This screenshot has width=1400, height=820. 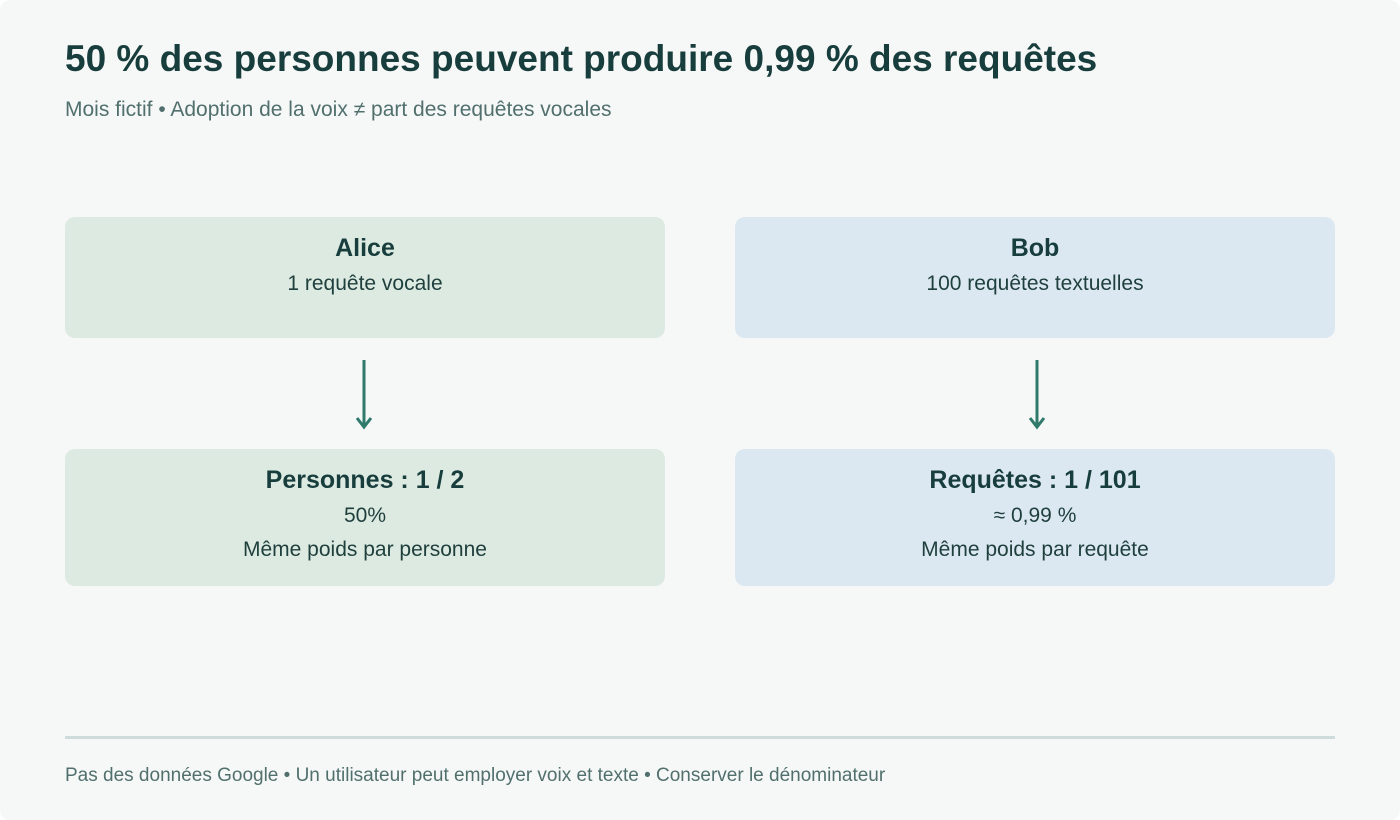 What do you see at coordinates (365, 248) in the screenshot?
I see `user-name: Alice` at bounding box center [365, 248].